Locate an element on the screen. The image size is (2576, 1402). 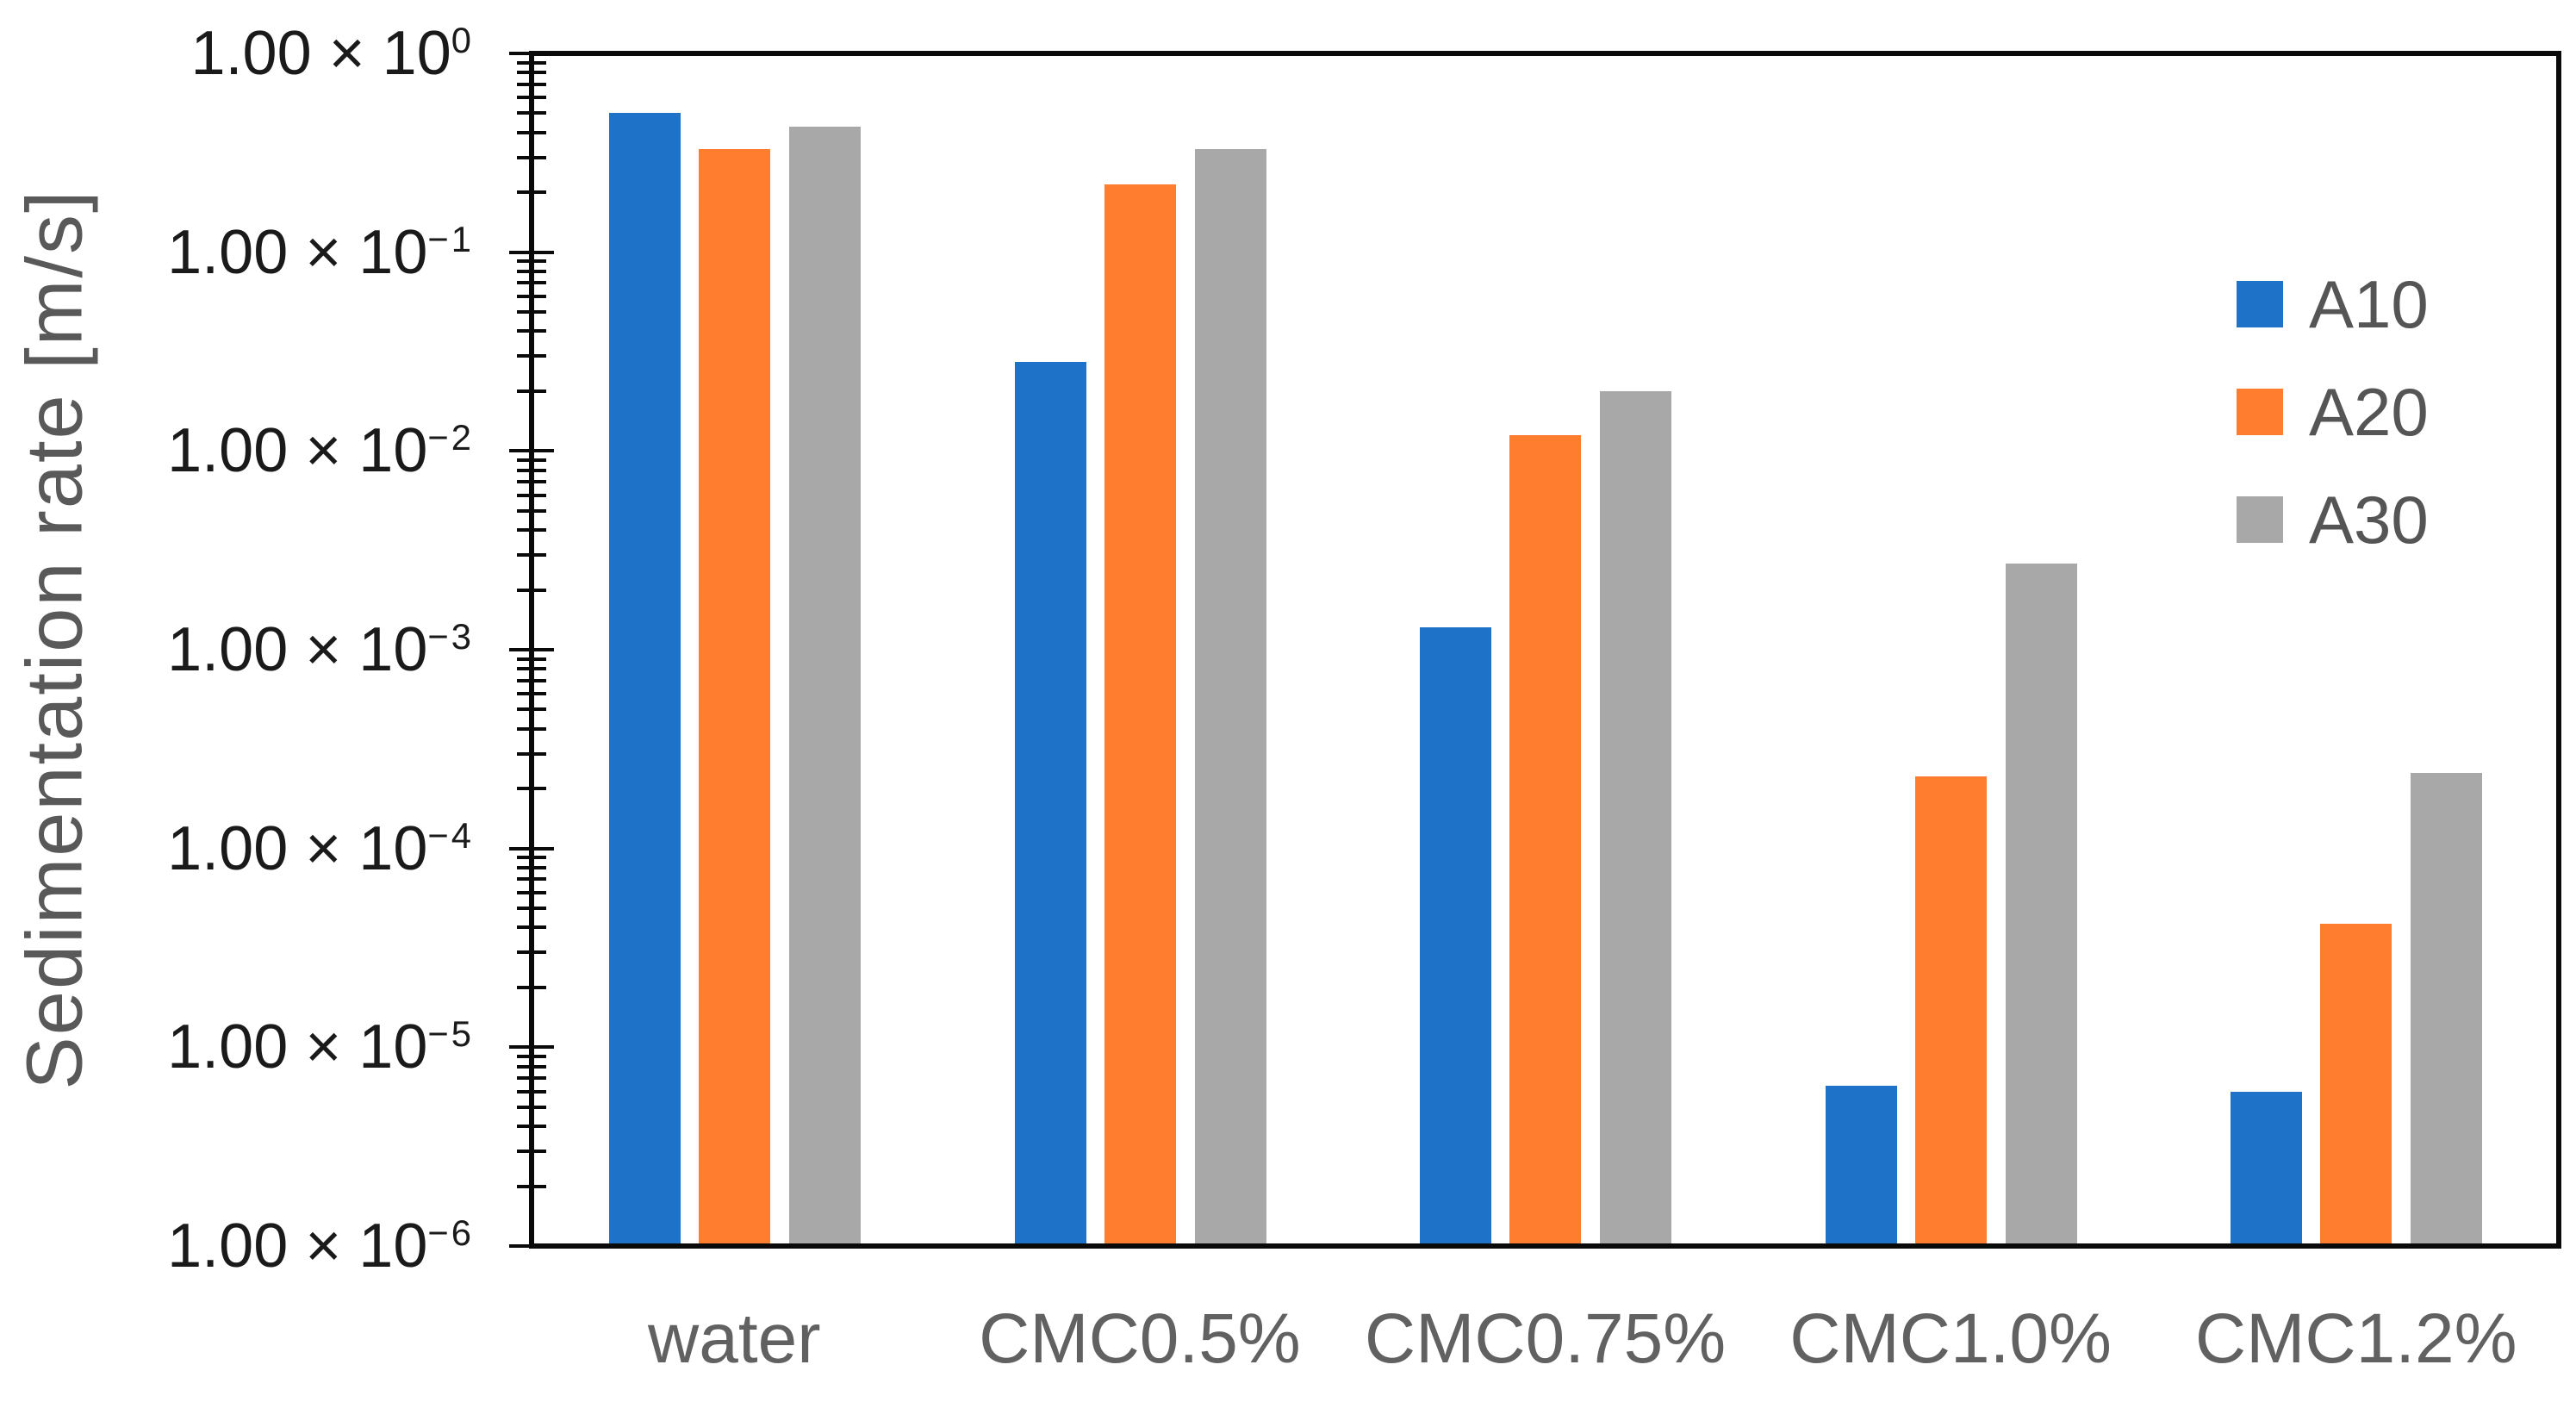
legend: A10 A20 A30 is located at coordinates (2333, 411).